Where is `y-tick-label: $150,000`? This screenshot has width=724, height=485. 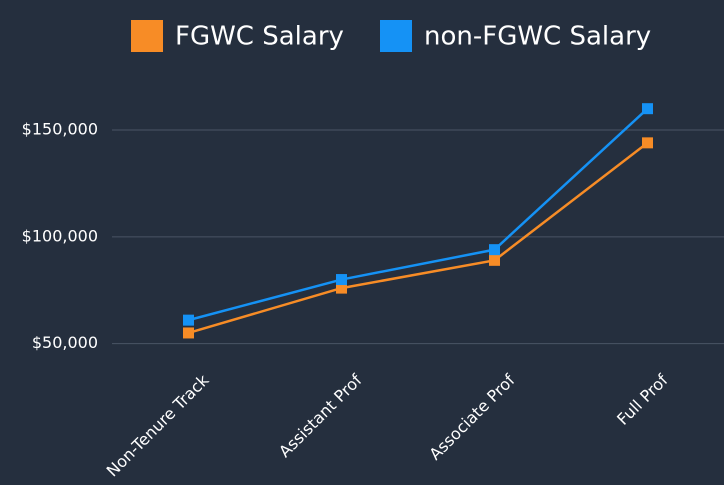
y-tick-label: $150,000 is located at coordinates (60, 129).